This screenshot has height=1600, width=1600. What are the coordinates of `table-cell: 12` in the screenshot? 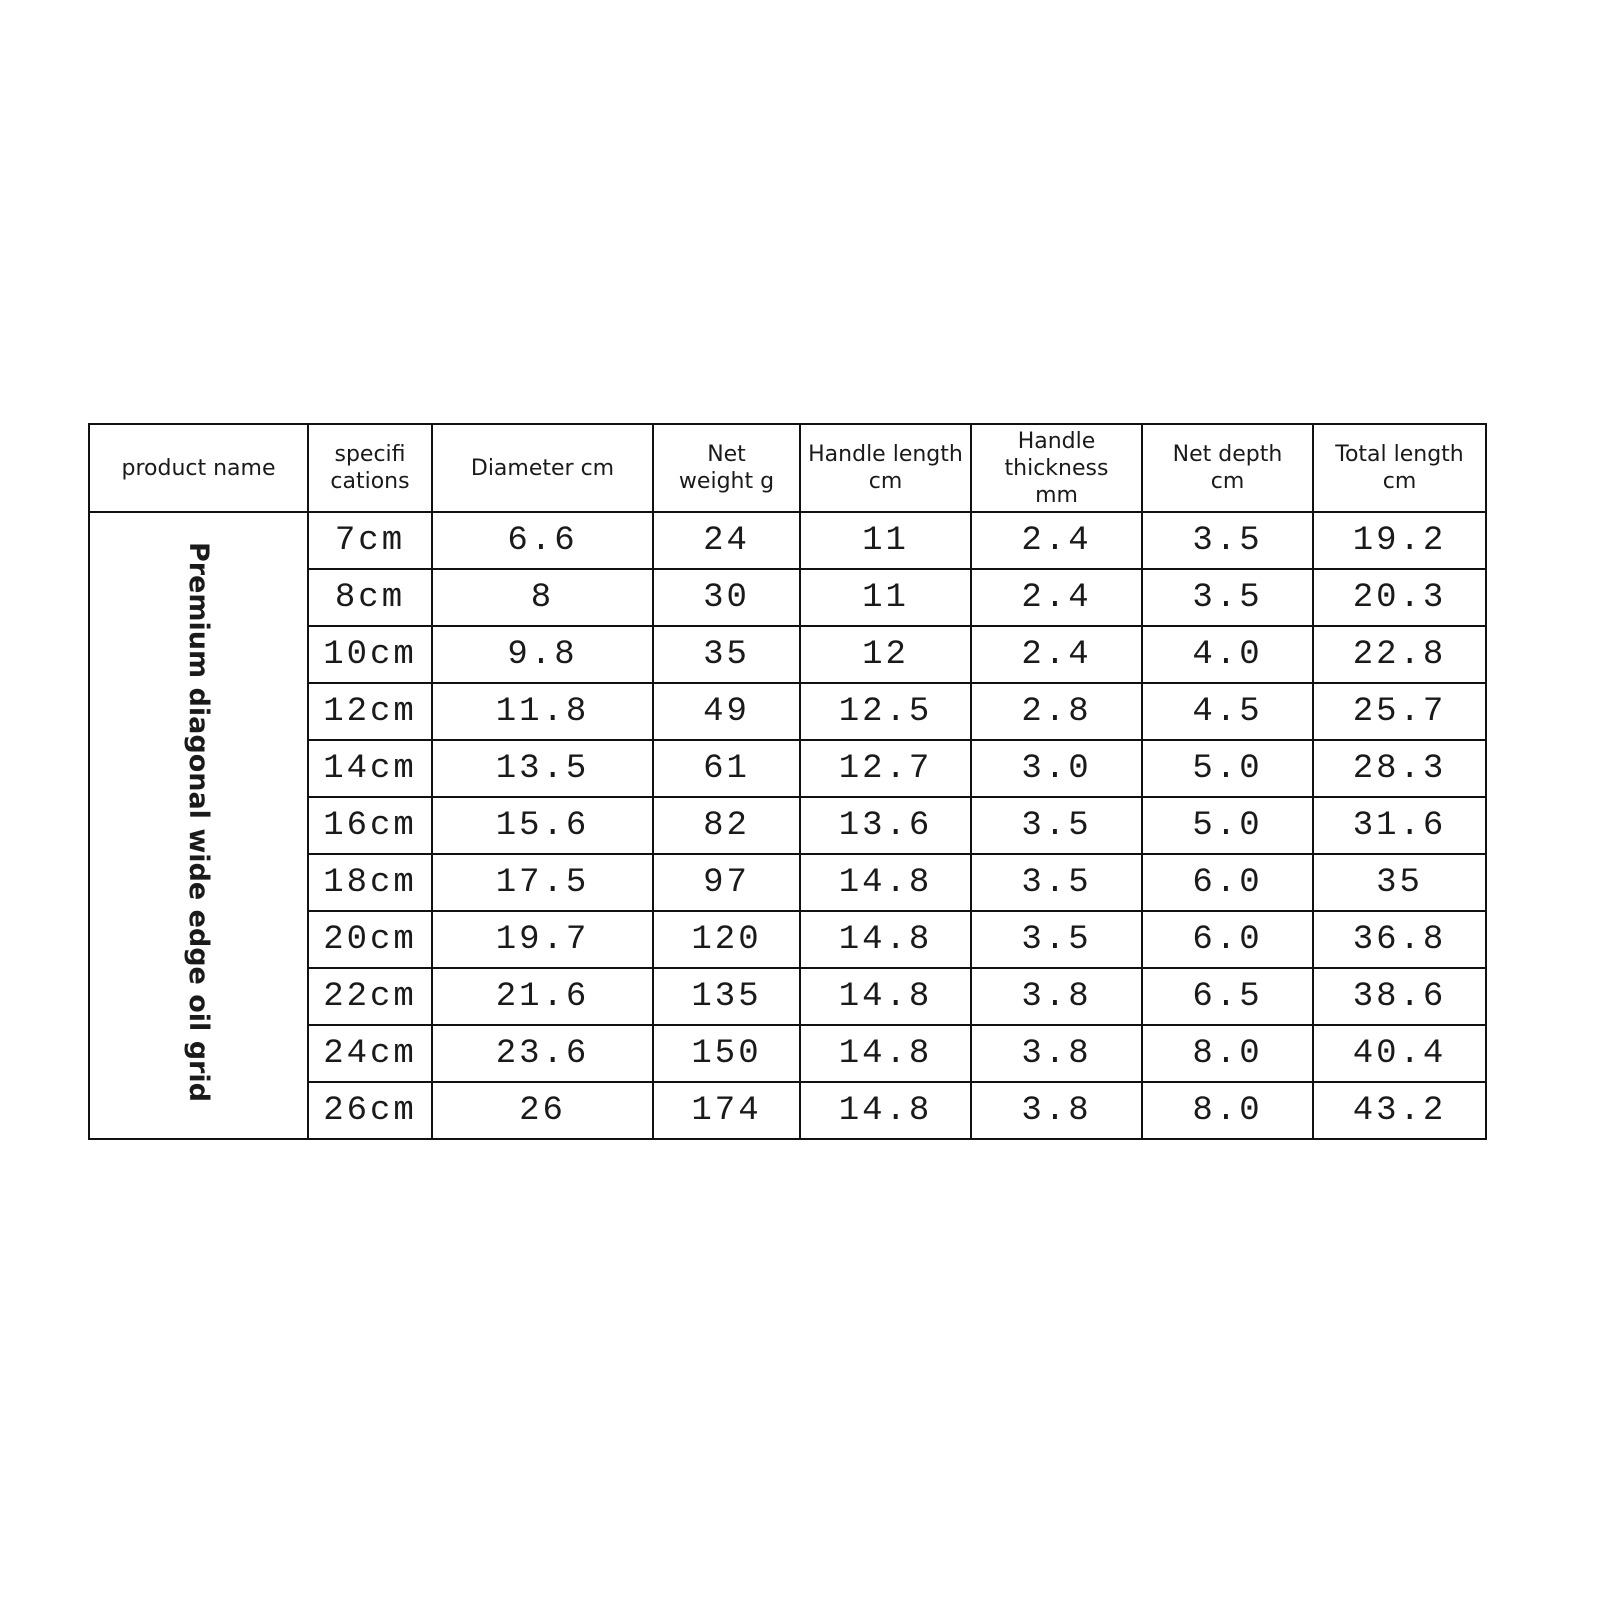 It's located at (885, 654).